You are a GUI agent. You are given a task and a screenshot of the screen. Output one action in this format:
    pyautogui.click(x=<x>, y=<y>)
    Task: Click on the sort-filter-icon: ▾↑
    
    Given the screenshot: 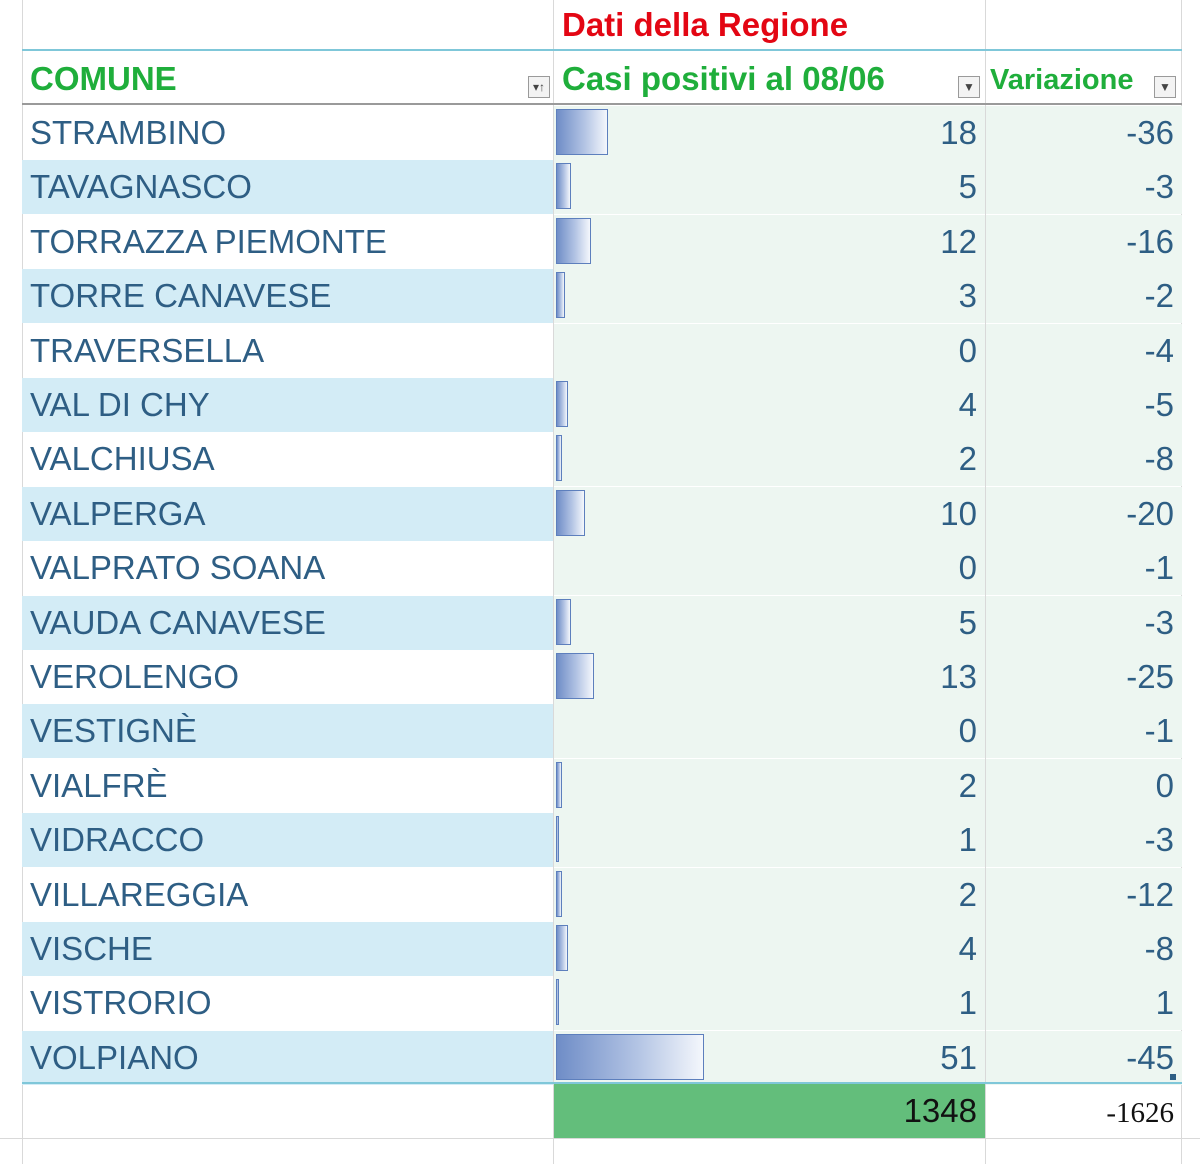 What is the action you would take?
    pyautogui.click(x=539, y=87)
    